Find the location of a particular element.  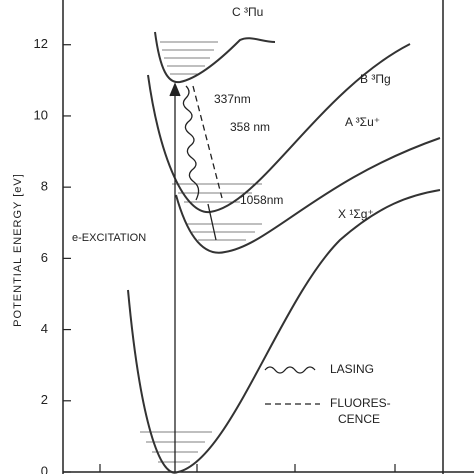

state-label: A ³Σu⁺ is located at coordinates (362, 122).